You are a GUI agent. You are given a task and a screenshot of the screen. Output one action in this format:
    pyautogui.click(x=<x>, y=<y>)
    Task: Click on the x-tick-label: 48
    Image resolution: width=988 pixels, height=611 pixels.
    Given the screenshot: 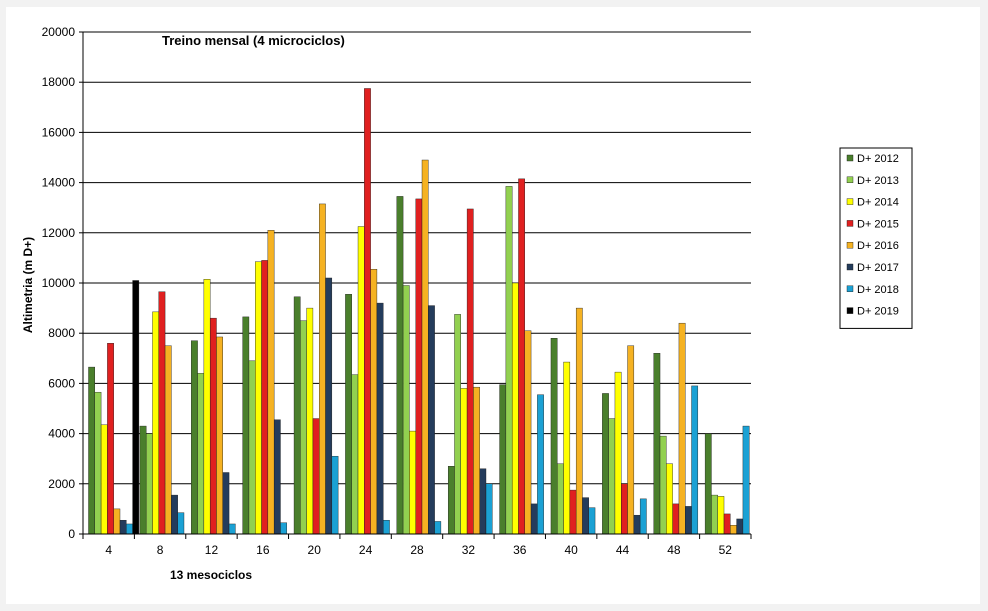 What is the action you would take?
    pyautogui.click(x=674, y=550)
    